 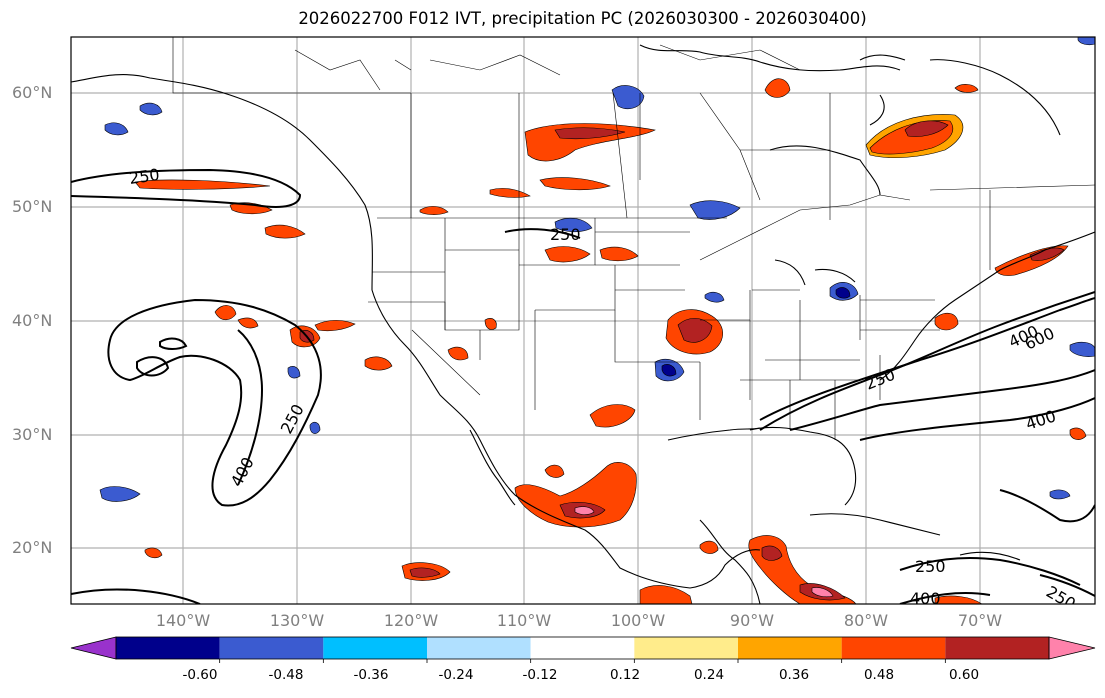 I want to click on colorbar-tick-label: 0.24, so click(x=709, y=675).